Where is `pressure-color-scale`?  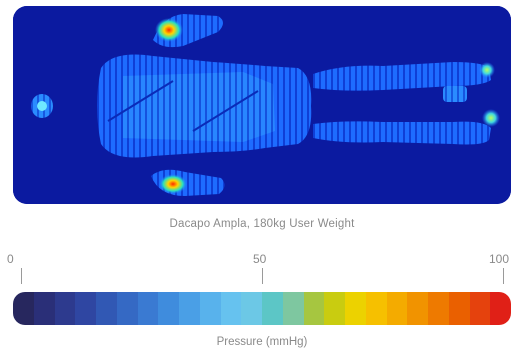 pressure-color-scale is located at coordinates (262, 308).